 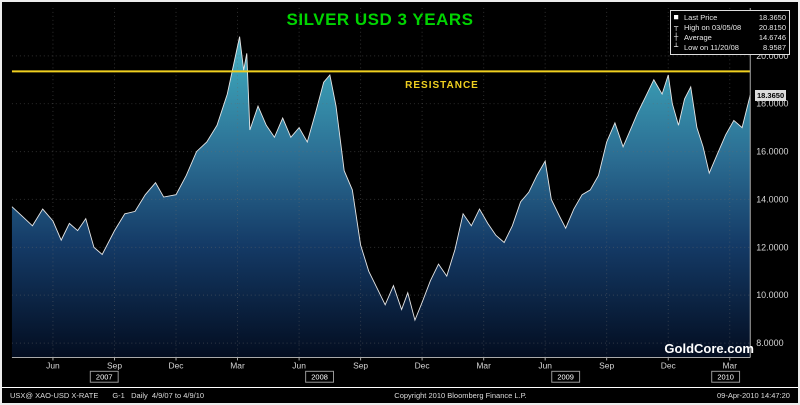 I want to click on year-label: 2008, so click(x=319, y=377).